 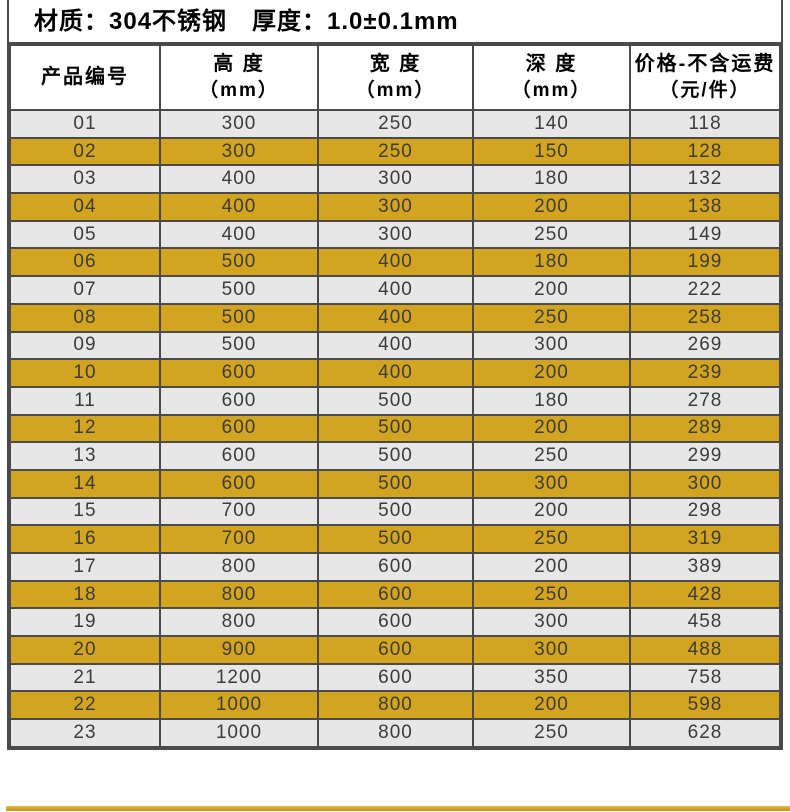 What do you see at coordinates (395, 22) in the screenshot?
I see `table-title: 材质：304不锈钢 厚度：1.0±0.1mm` at bounding box center [395, 22].